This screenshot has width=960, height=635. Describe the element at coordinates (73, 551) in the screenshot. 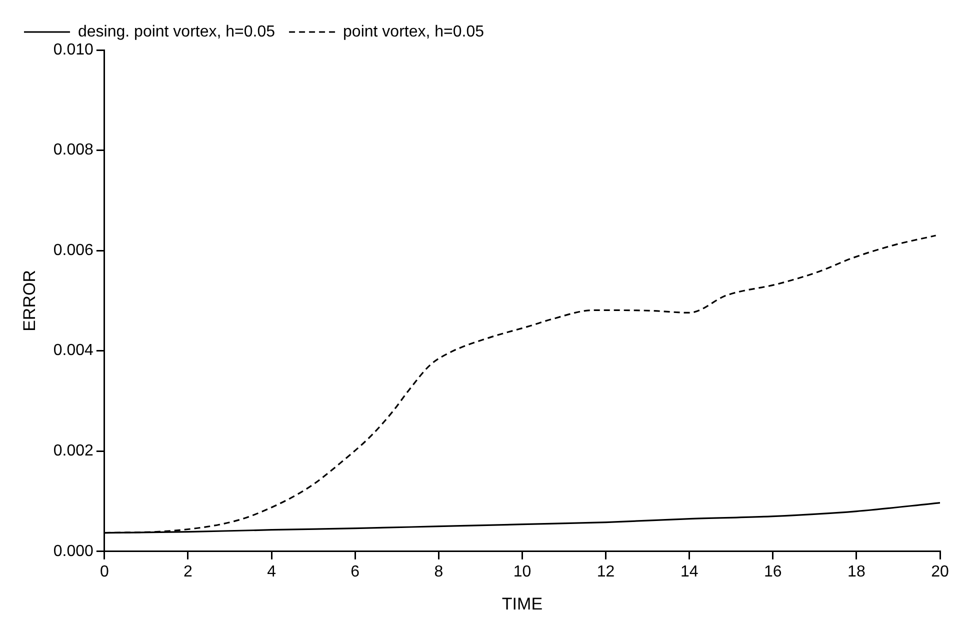

I see `y-tick-label: 0.000` at that location.